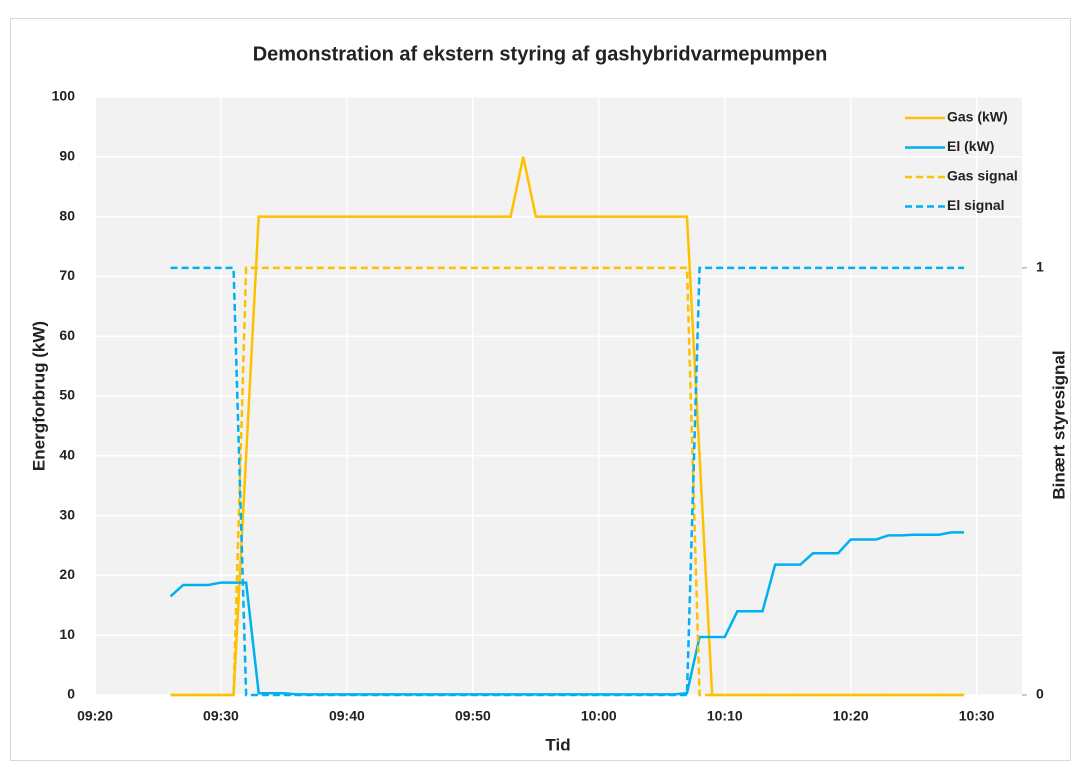  Describe the element at coordinates (982, 176) in the screenshot. I see `legend-label: Gas signal` at that location.